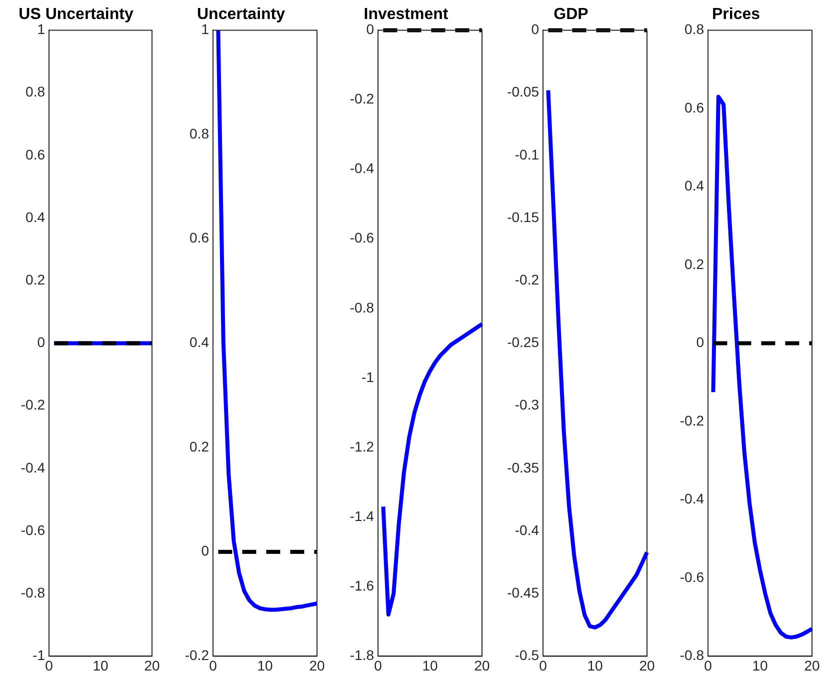 Image resolution: width=825 pixels, height=681 pixels. I want to click on chart-title: Investment, so click(406, 15).